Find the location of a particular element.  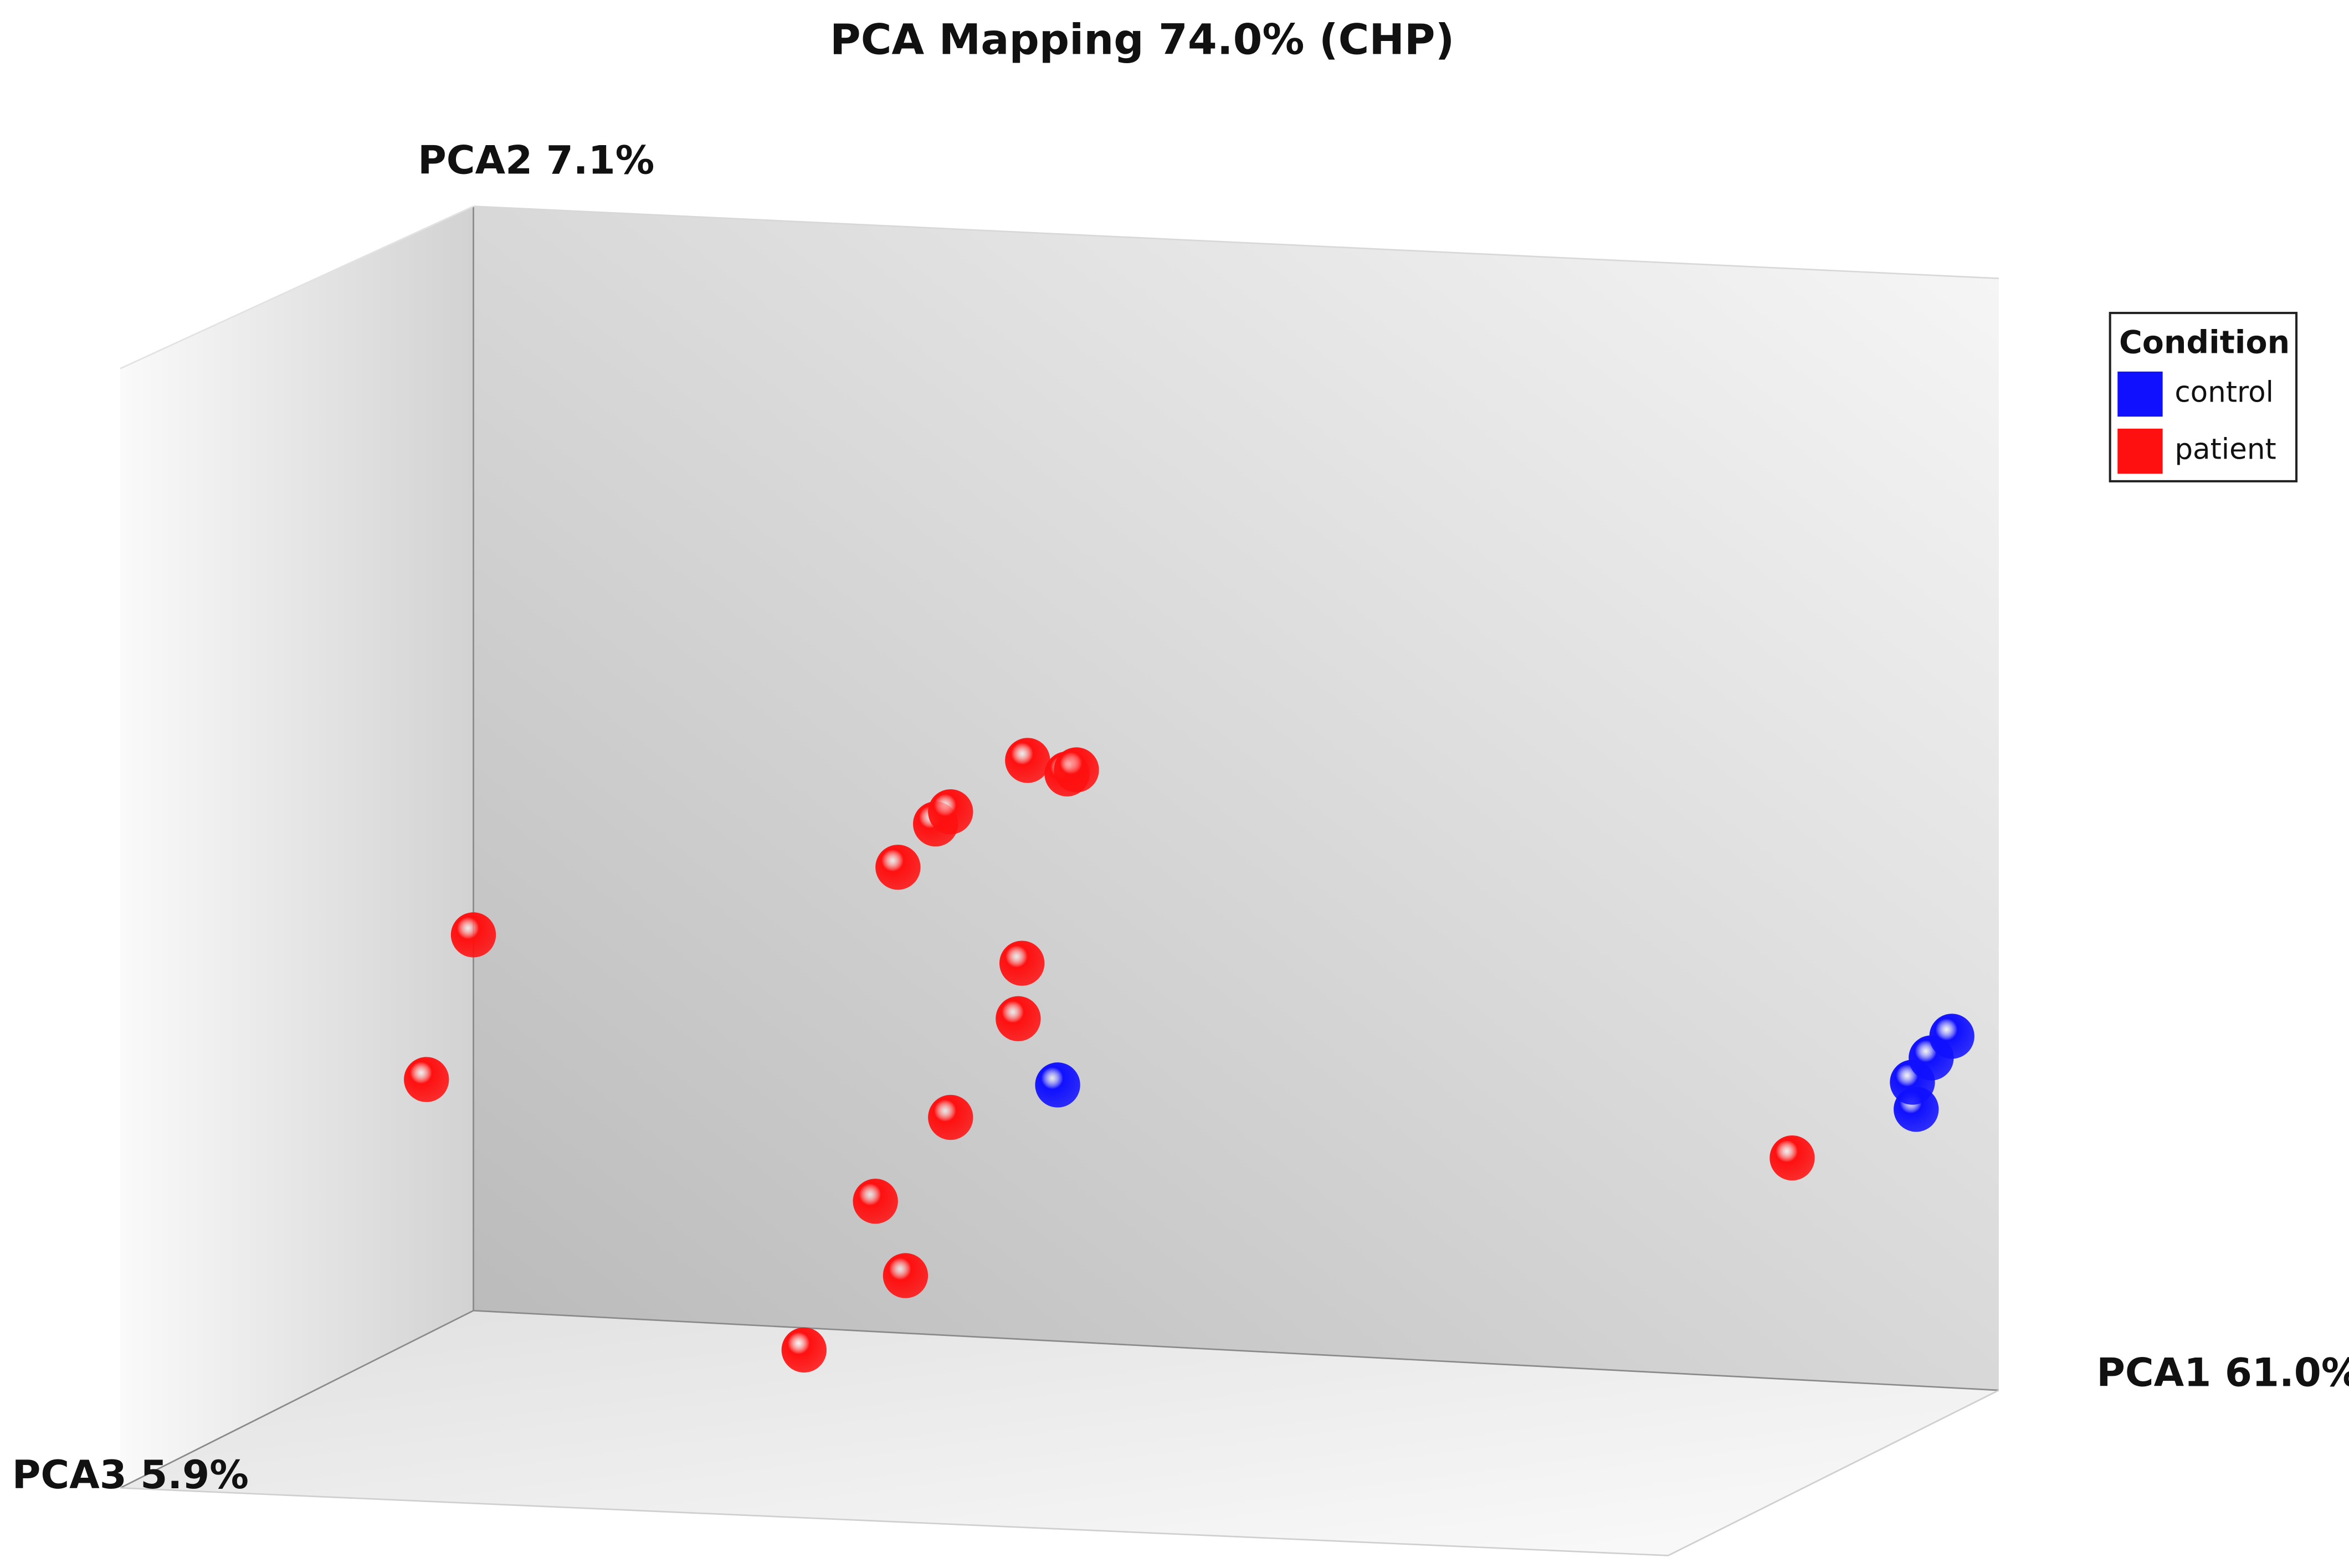

legend-label: patient is located at coordinates (2225, 449).